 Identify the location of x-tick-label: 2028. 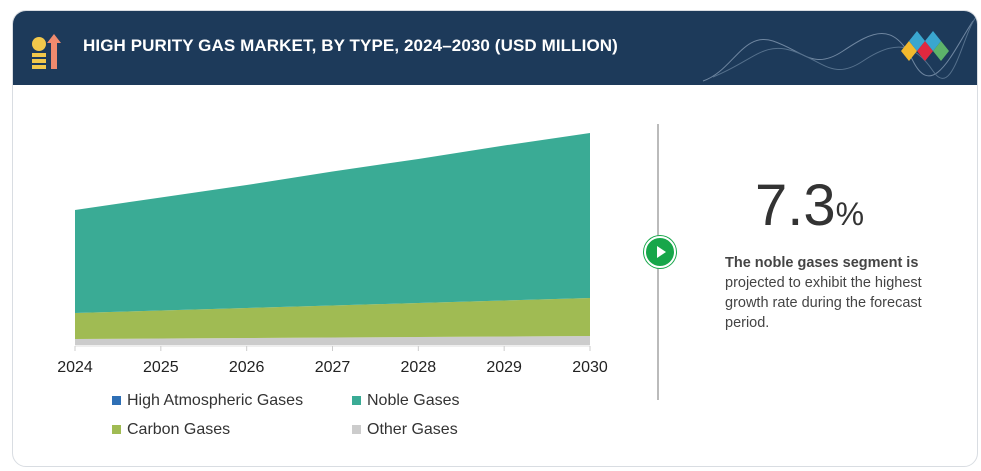
(419, 367).